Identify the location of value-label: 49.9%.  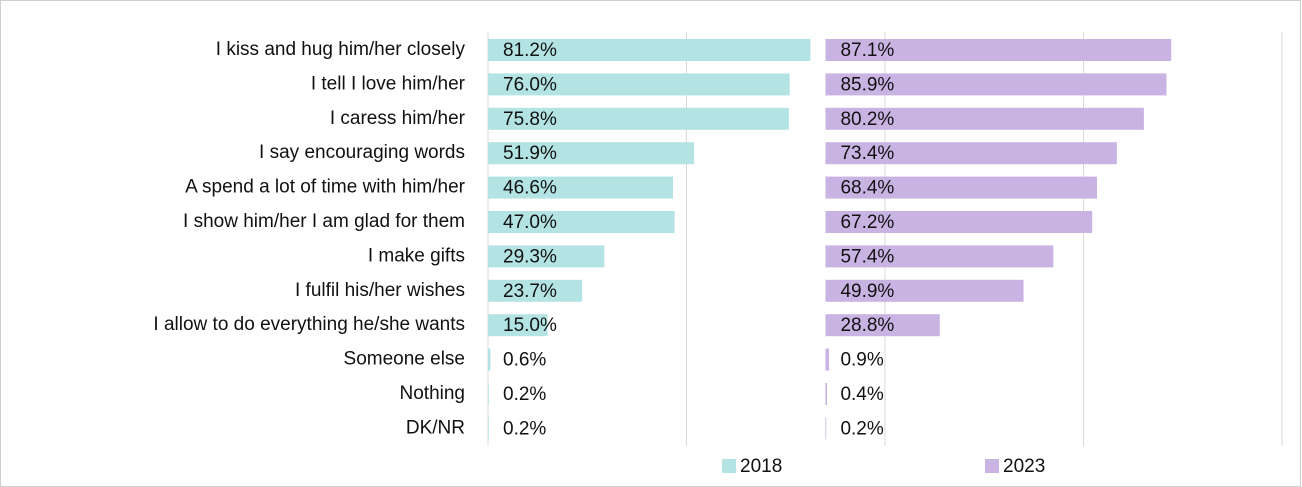
(867, 291).